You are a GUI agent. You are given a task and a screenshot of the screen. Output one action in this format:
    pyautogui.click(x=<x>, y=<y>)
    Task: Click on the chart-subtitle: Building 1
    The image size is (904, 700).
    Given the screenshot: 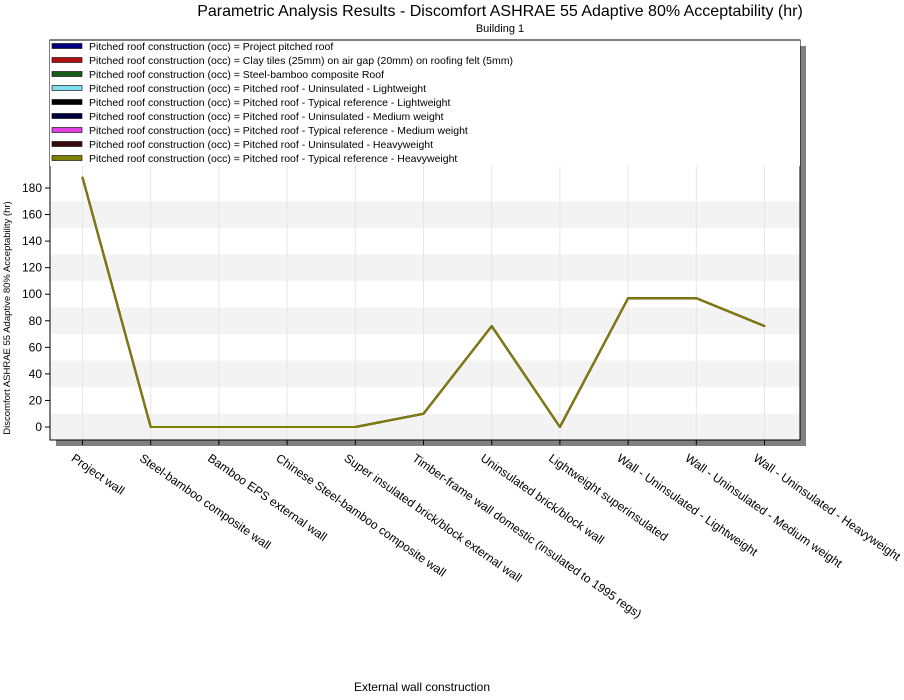 What is the action you would take?
    pyautogui.click(x=500, y=29)
    